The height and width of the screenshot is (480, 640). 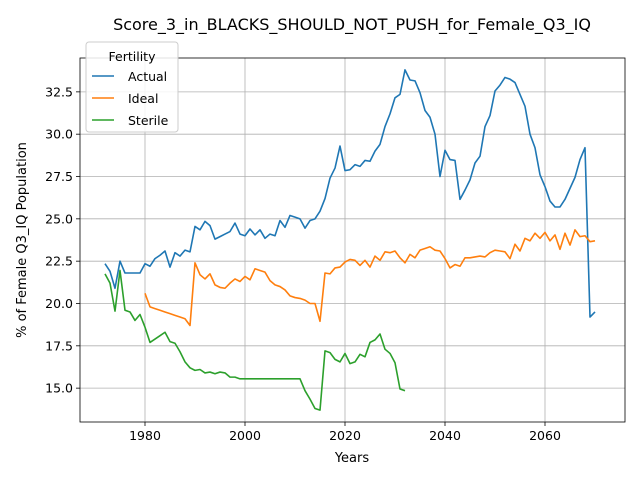 What do you see at coordinates (59, 388) in the screenshot?
I see `y-tick-label: 15.0` at bounding box center [59, 388].